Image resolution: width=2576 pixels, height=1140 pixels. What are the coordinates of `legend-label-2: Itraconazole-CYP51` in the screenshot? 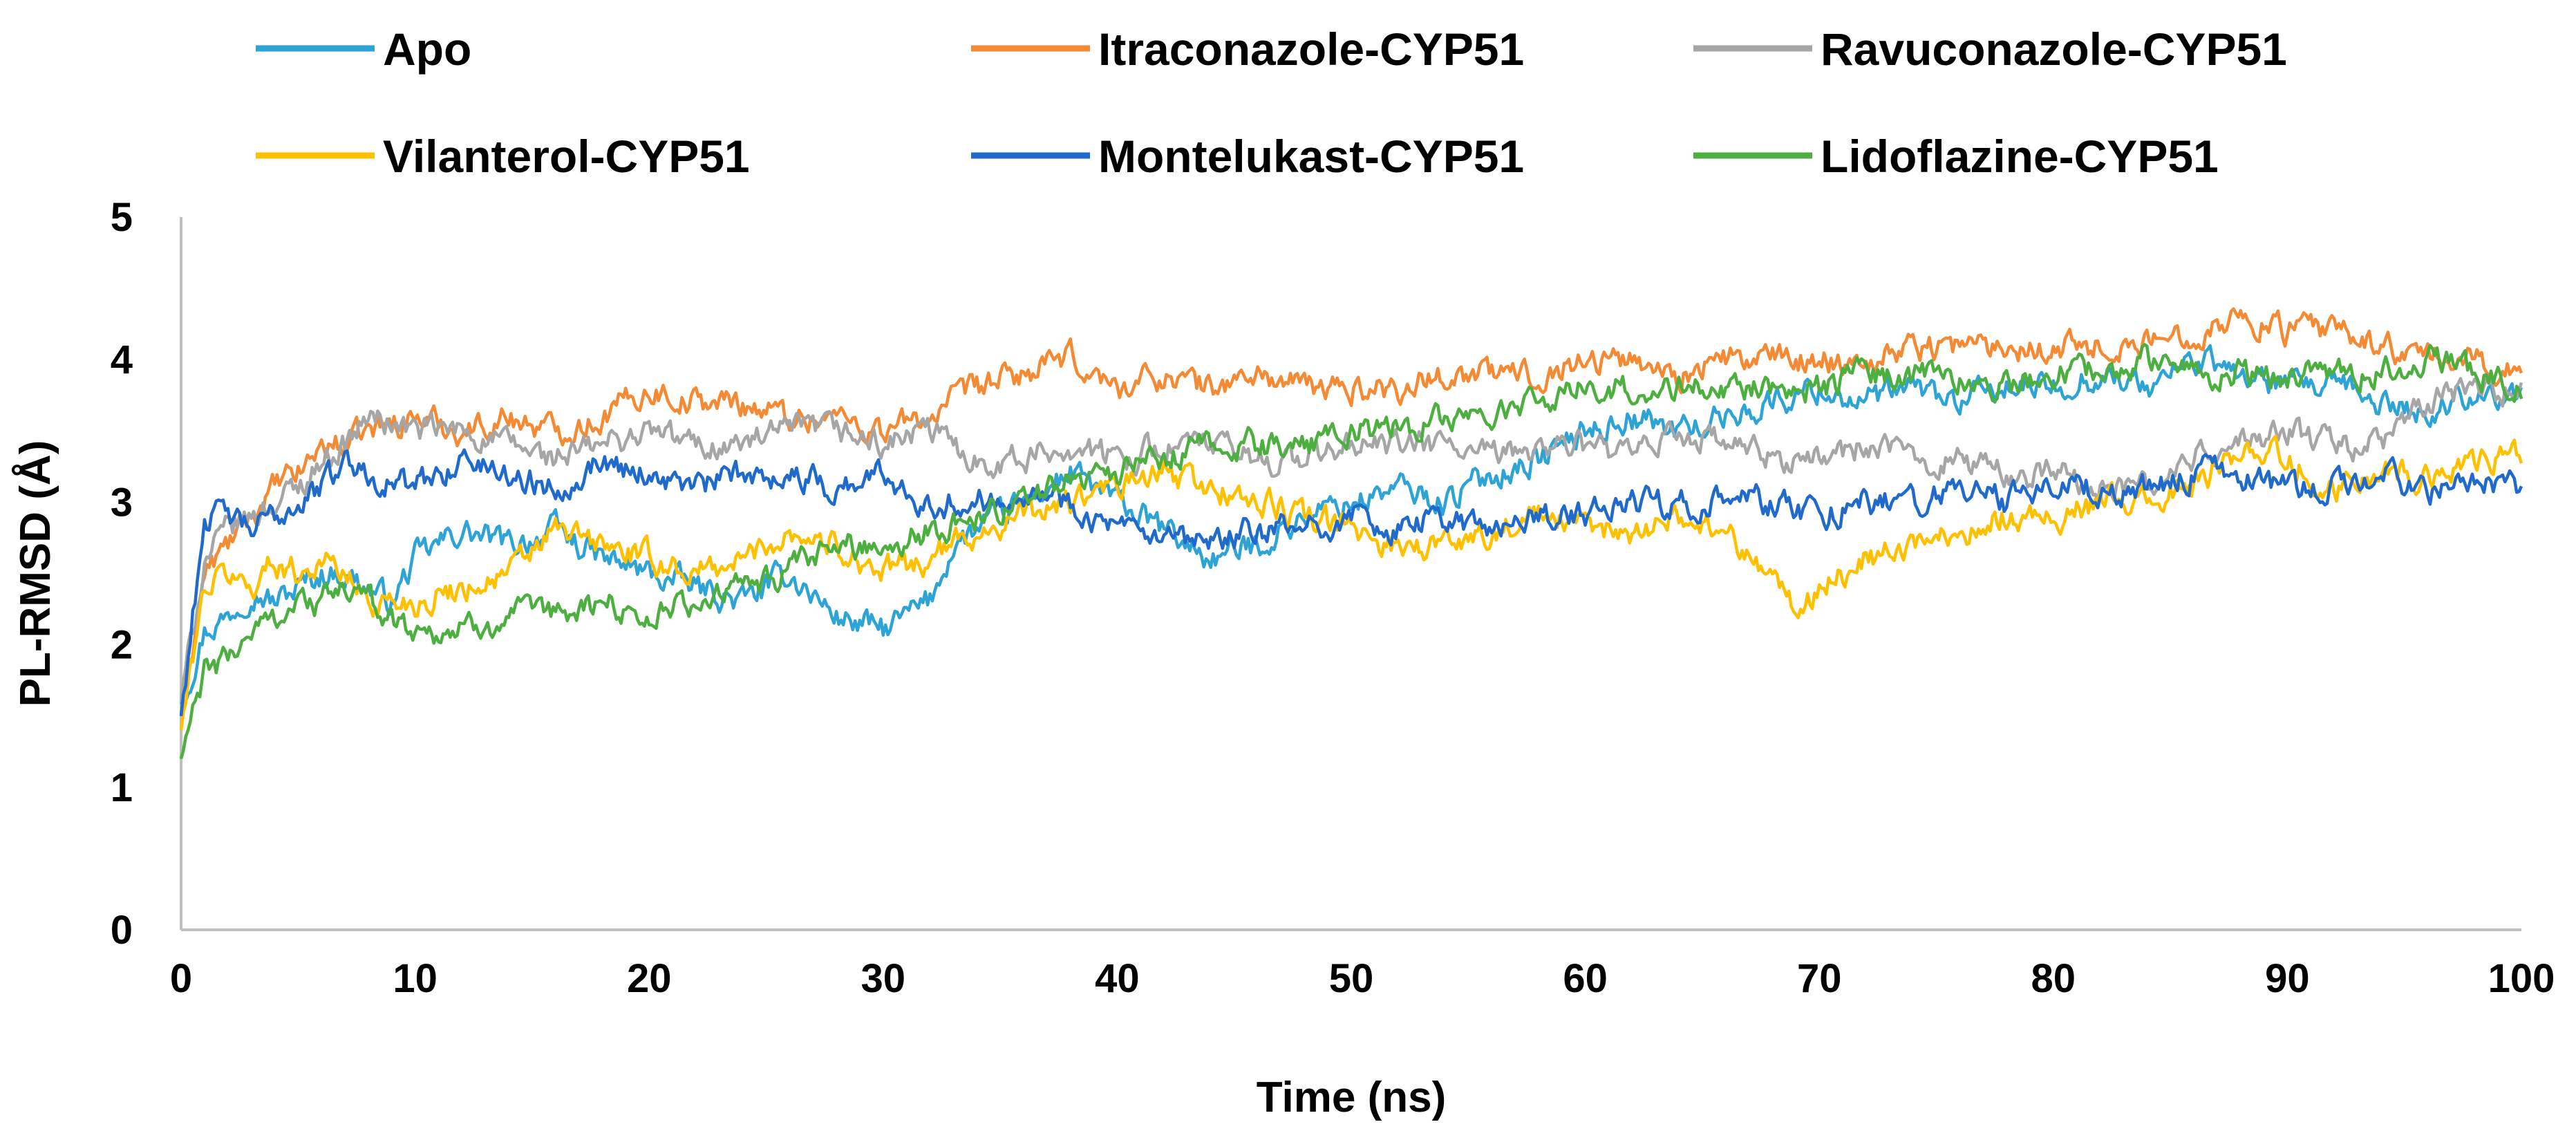 It's located at (1311, 49).